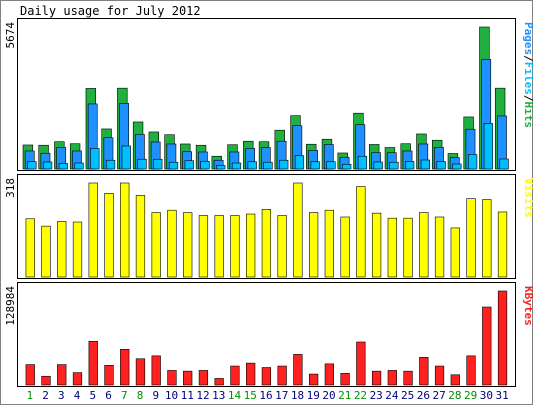  Describe the element at coordinates (250, 395) in the screenshot. I see `day-label-15: 15` at that location.